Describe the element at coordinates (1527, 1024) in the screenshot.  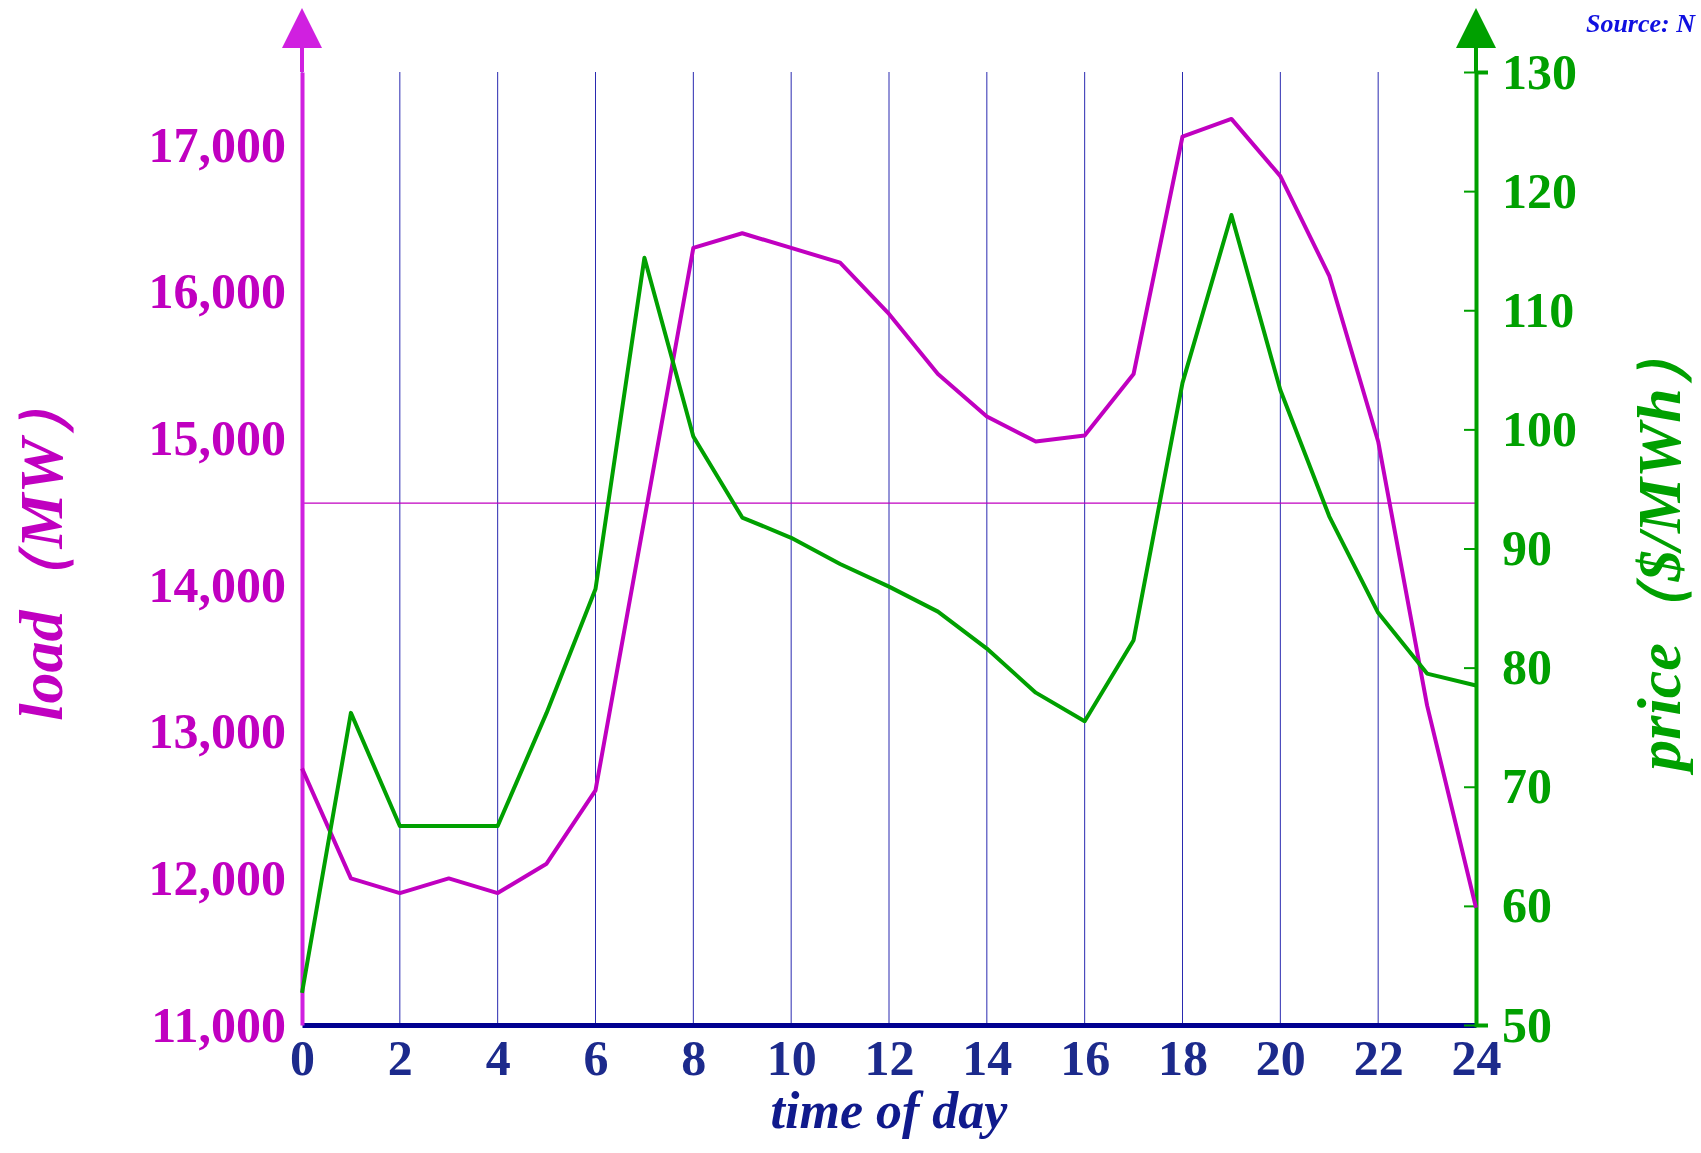
I see `y2-tick-label: 50` at that location.